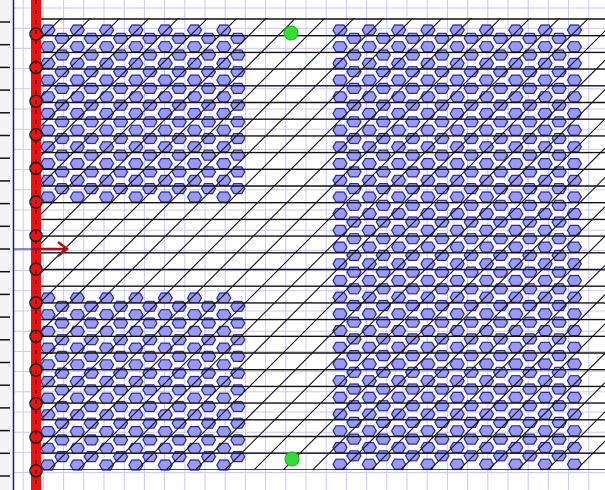  What do you see at coordinates (36, 245) in the screenshot?
I see `red-boundary-bar` at bounding box center [36, 245].